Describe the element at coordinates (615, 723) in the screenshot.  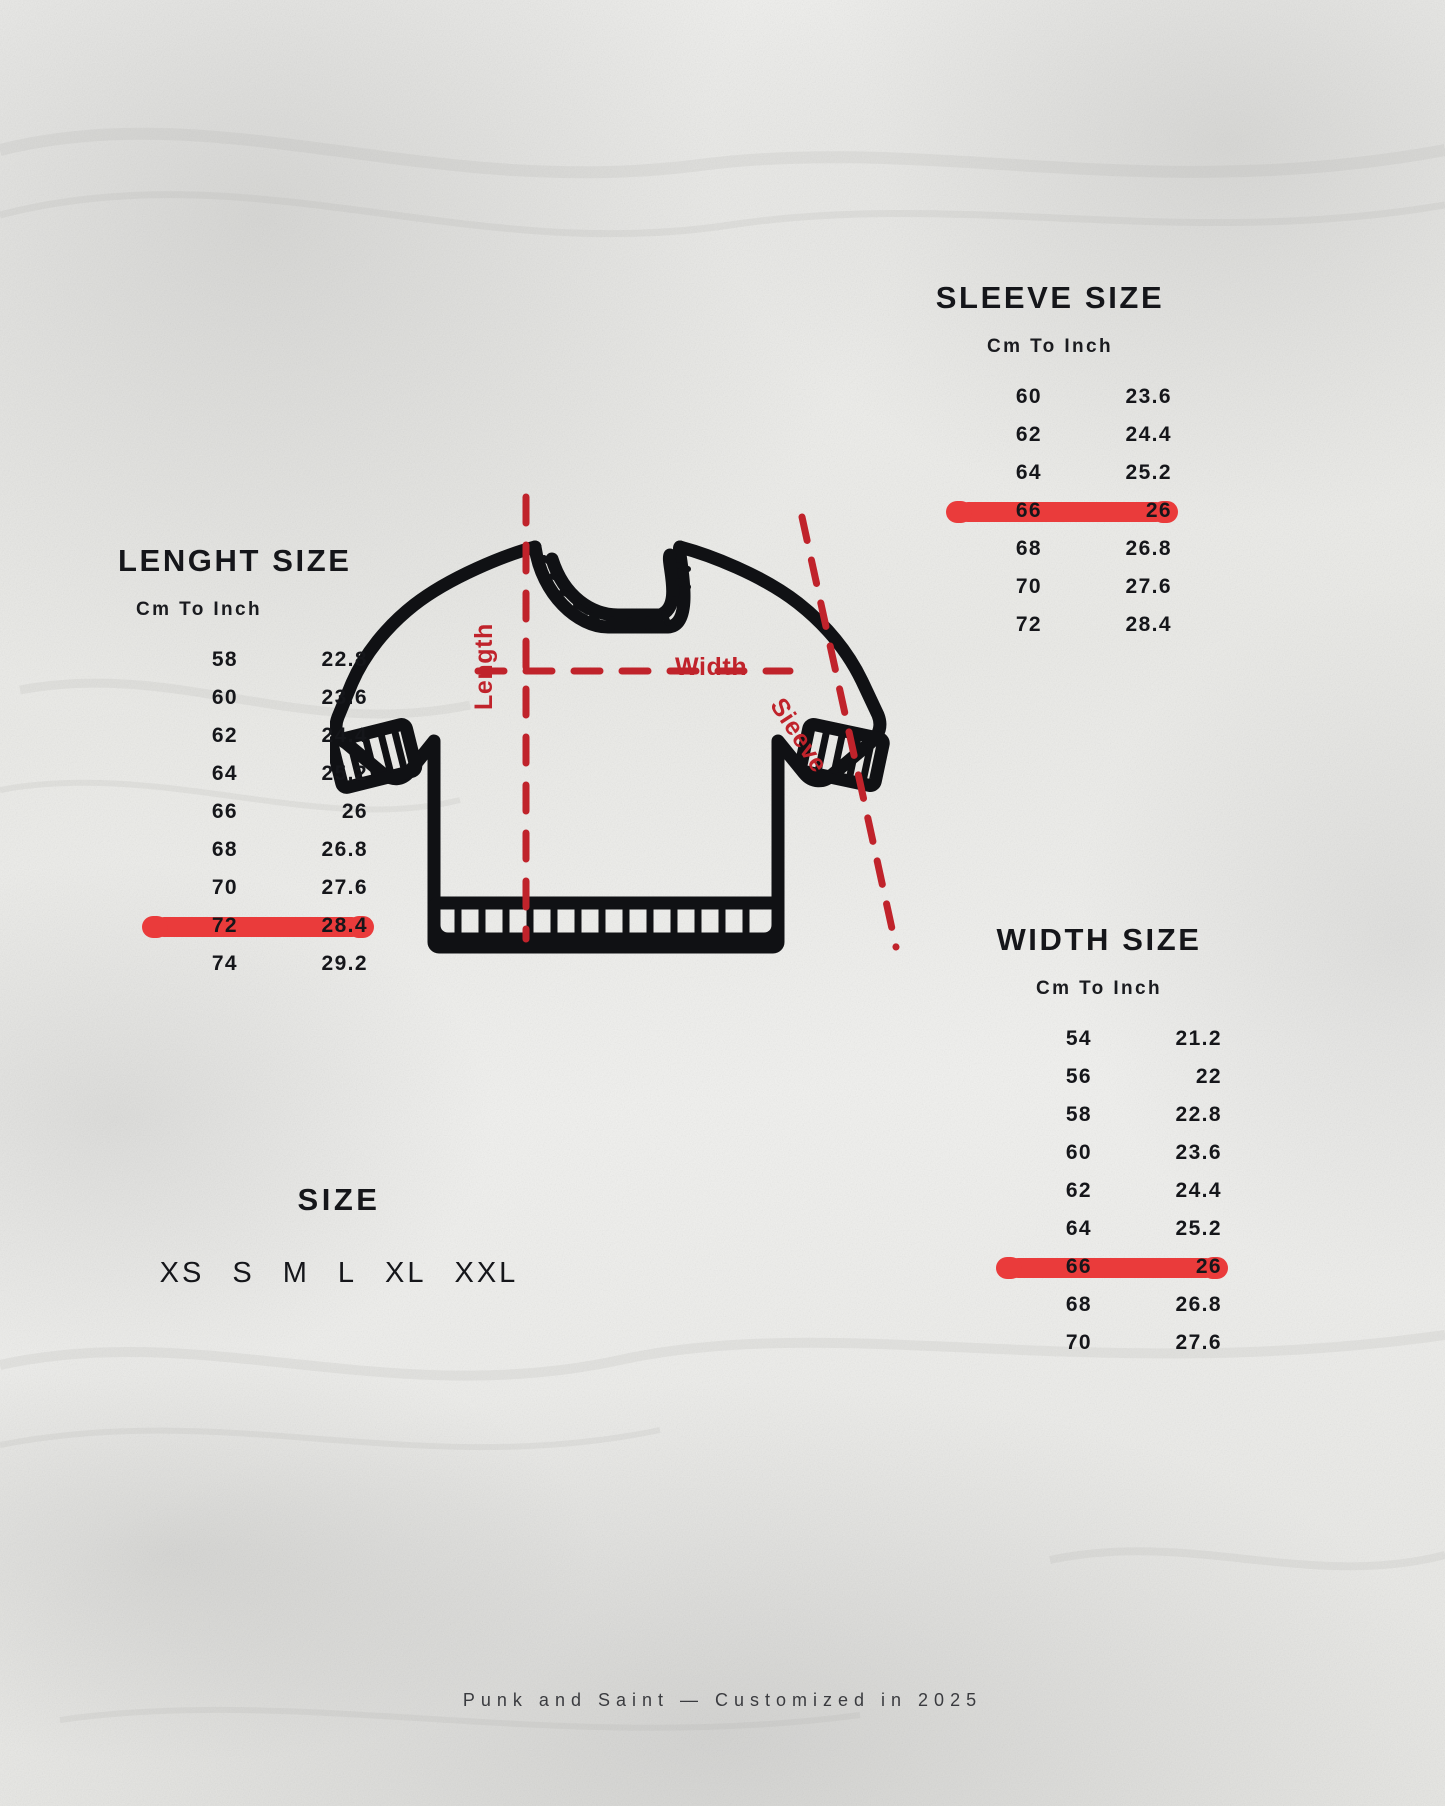
I see `sweatshirt-icon` at that location.